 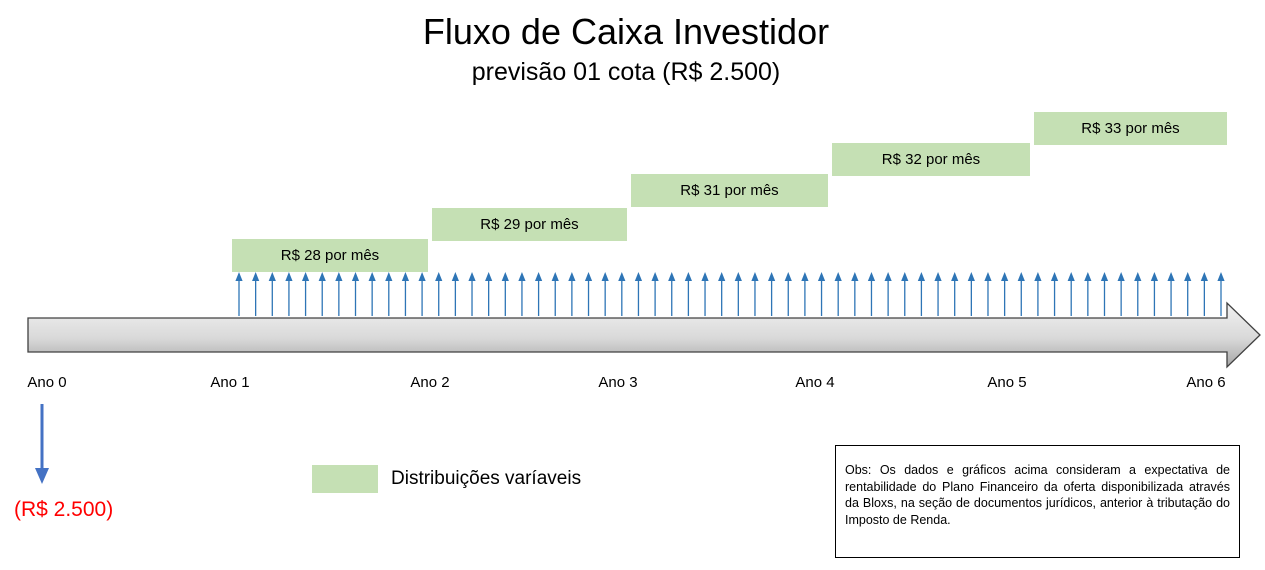 I want to click on distribution-band: R$ 28 por mês, so click(x=330, y=255).